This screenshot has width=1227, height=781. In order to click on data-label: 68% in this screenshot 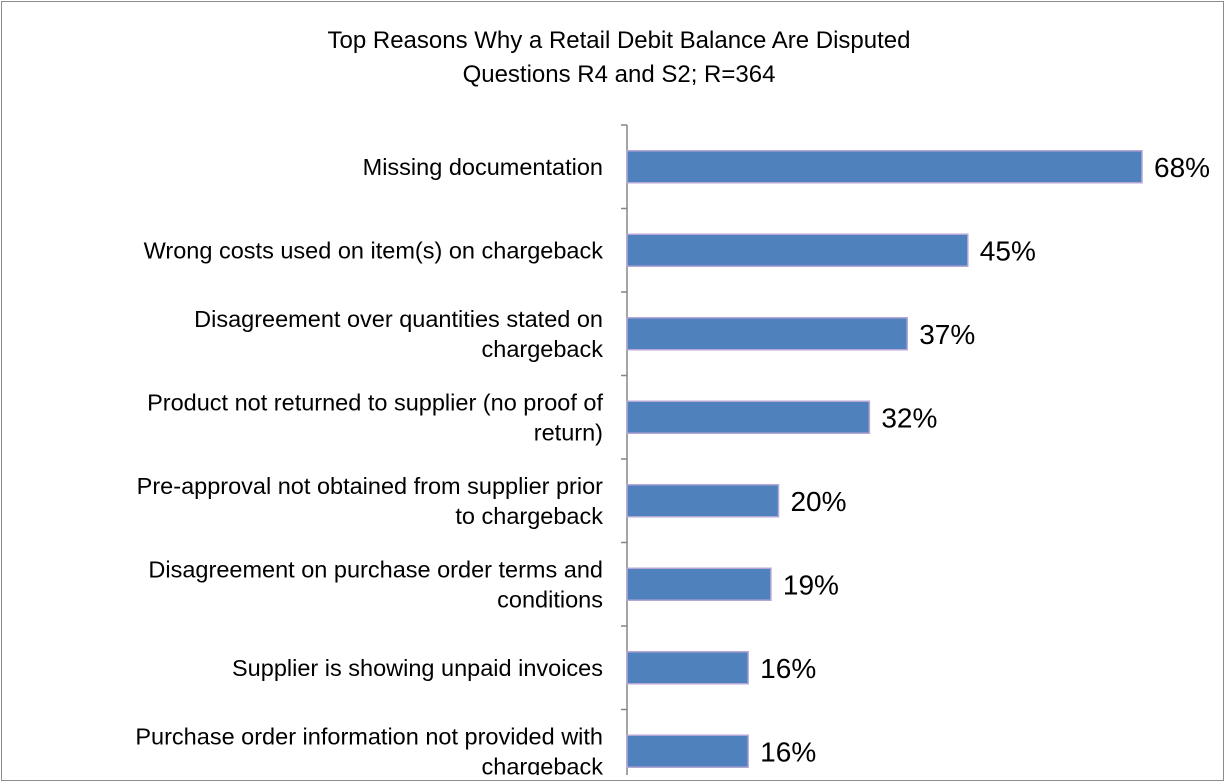, I will do `click(1182, 167)`.